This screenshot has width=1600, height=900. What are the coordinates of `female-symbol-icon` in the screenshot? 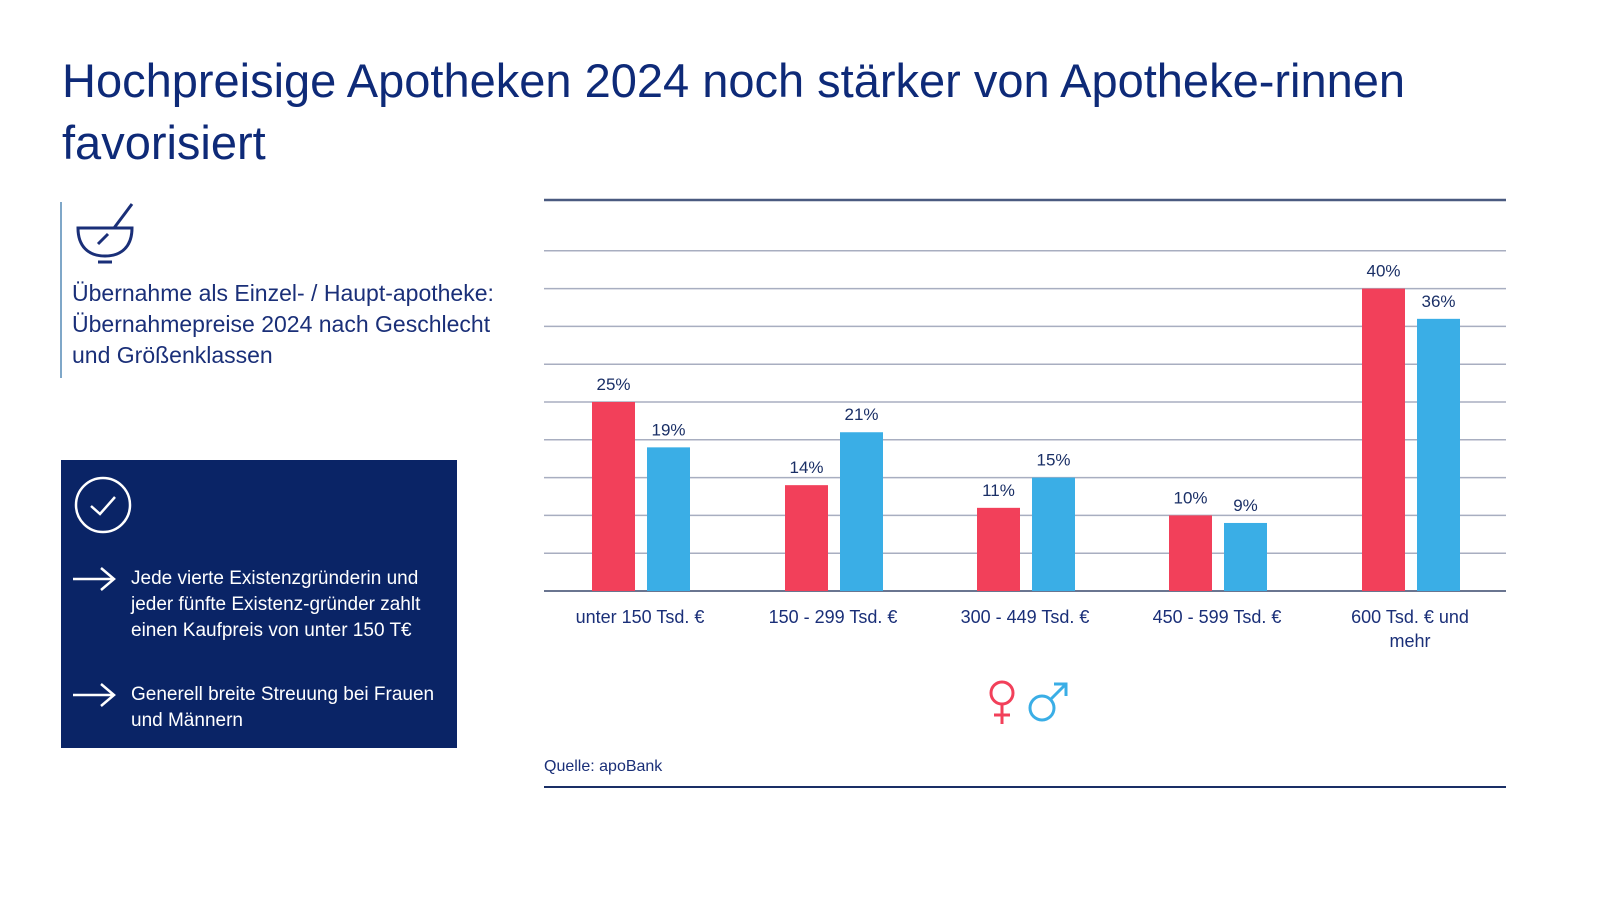 It's located at (1002, 702).